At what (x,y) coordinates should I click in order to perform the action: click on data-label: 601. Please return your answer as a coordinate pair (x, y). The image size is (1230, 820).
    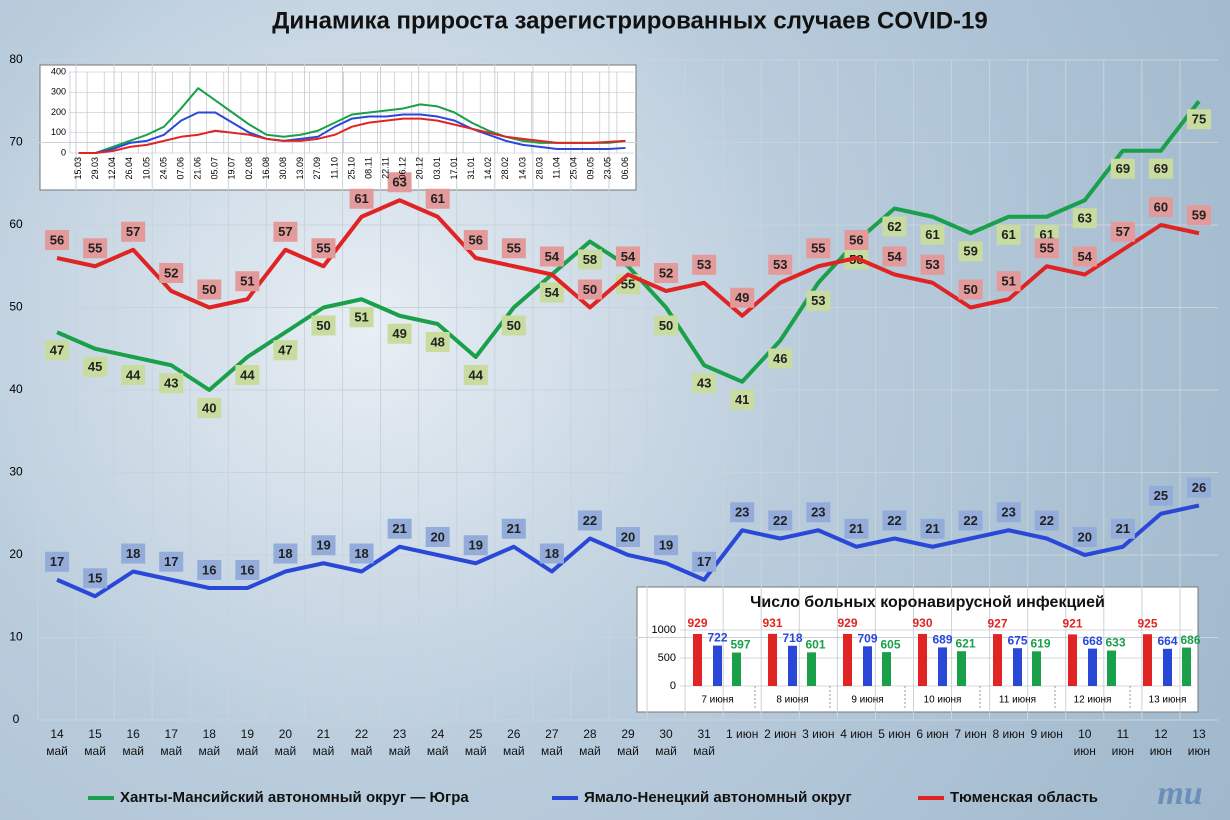
    Looking at the image, I should click on (815, 645).